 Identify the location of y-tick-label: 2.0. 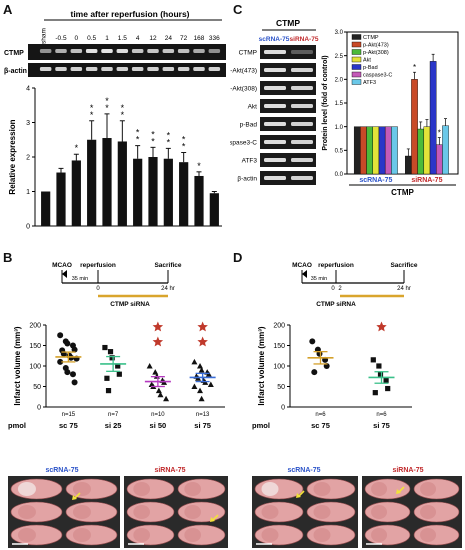
(339, 81).